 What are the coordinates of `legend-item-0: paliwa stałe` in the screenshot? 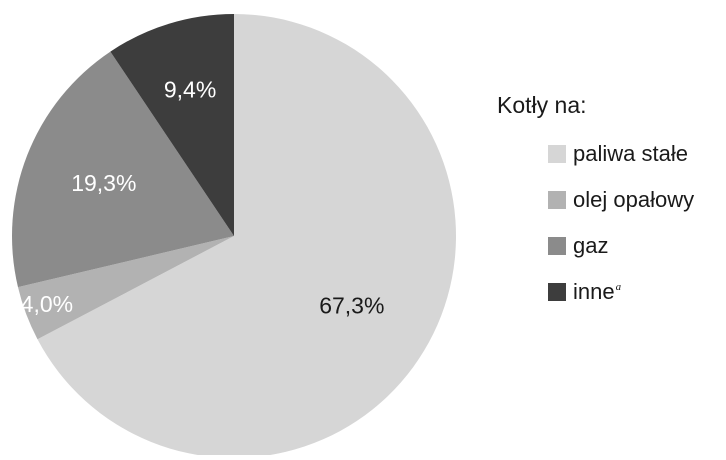 It's located at (621, 153).